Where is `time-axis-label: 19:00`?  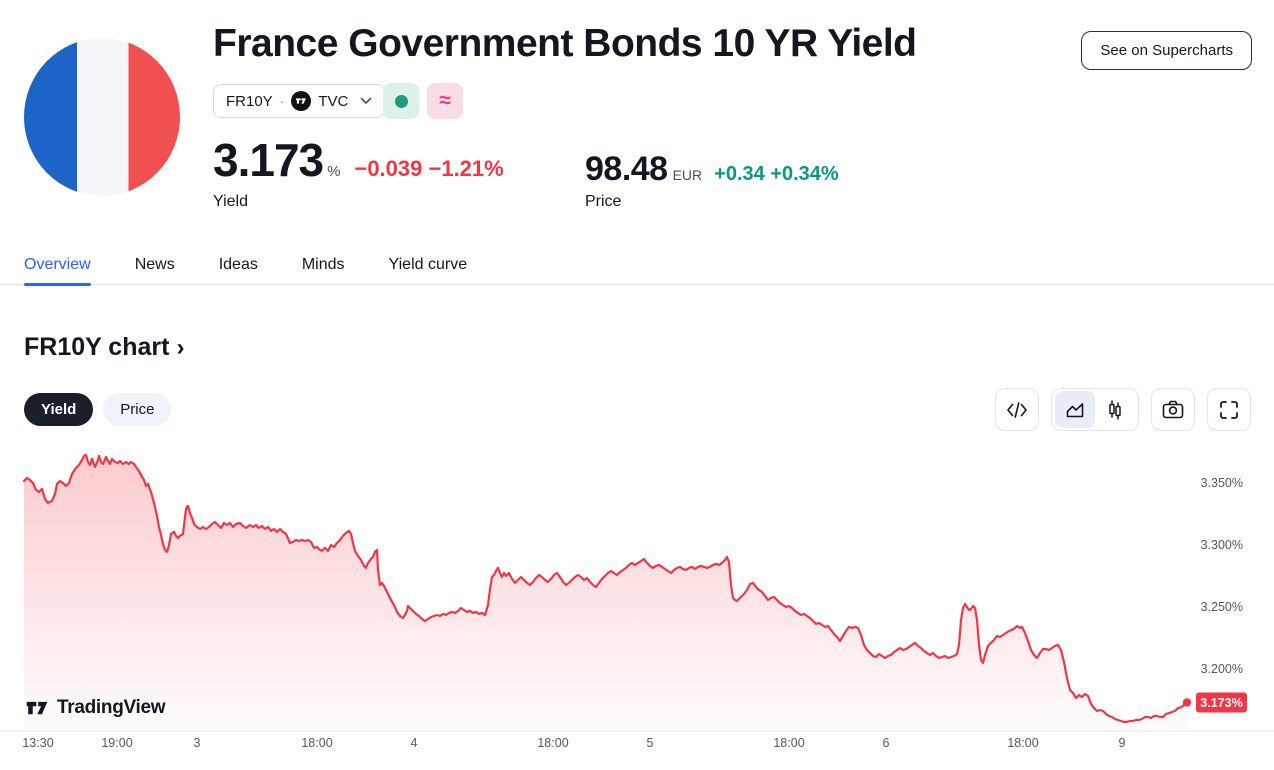 time-axis-label: 19:00 is located at coordinates (116, 743).